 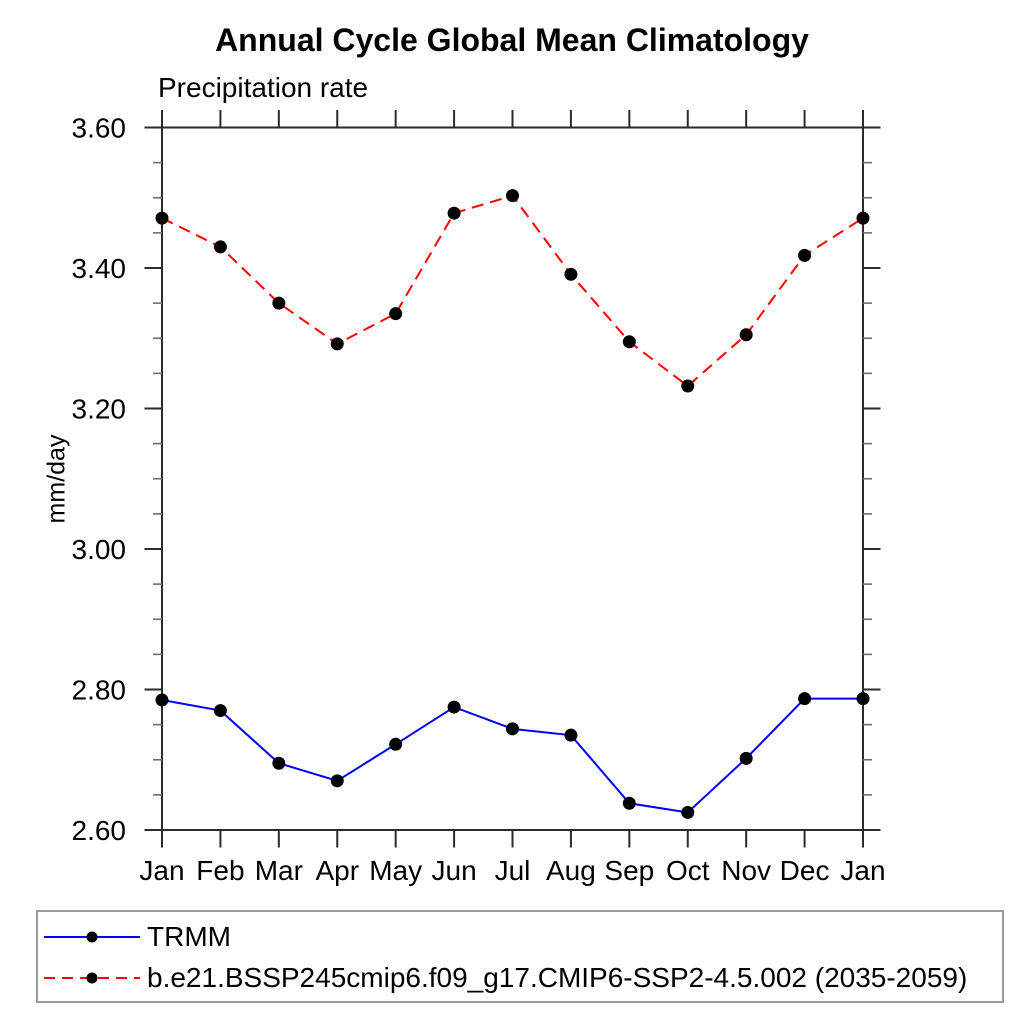 I want to click on y-tick-label: 3.40, so click(x=99, y=268).